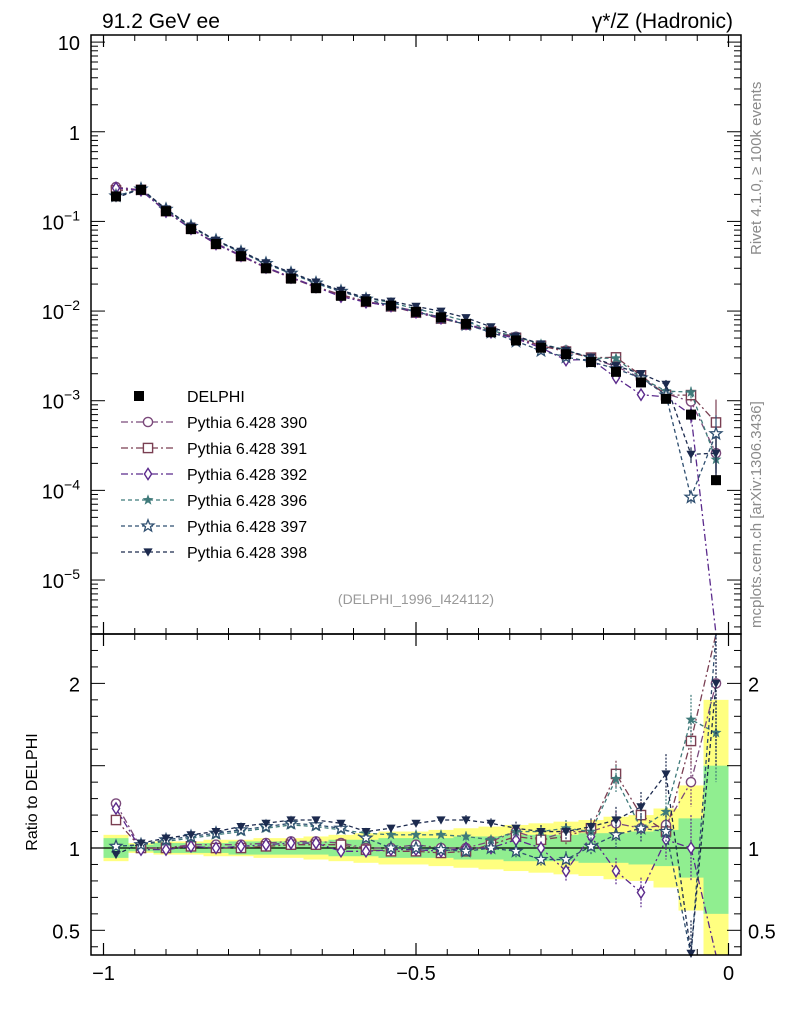  I want to click on x-tick-label: 0, so click(728, 974).